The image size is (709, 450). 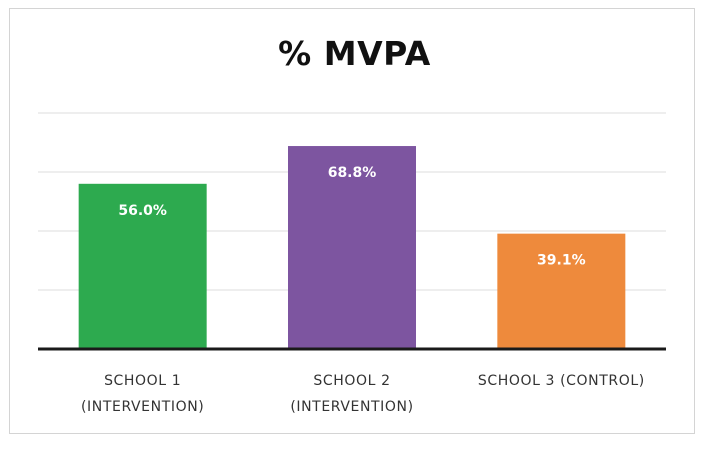 I want to click on data-label-2: 68.8%, so click(x=352, y=173).